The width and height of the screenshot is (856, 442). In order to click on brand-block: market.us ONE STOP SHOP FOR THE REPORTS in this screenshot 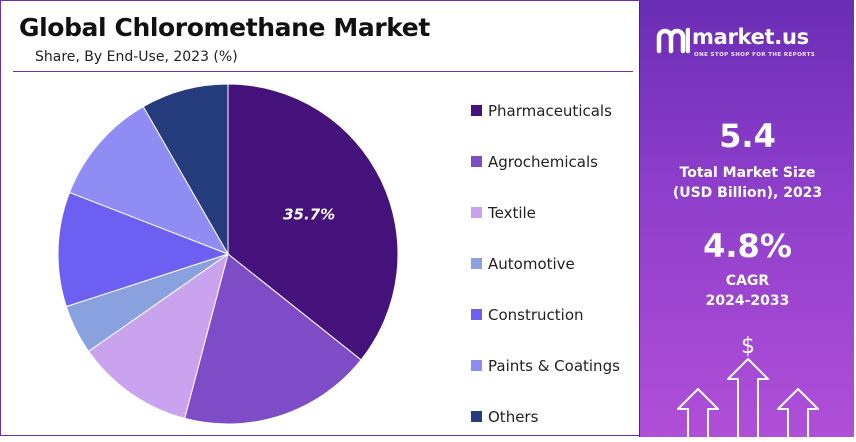, I will do `click(747, 45)`.